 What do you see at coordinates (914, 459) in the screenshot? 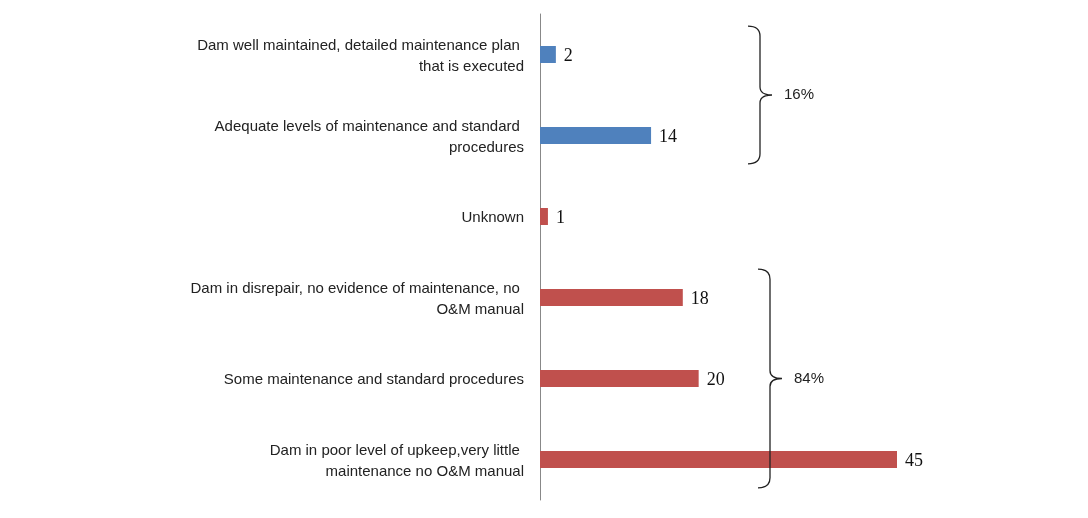
I see `data-label: 45` at bounding box center [914, 459].